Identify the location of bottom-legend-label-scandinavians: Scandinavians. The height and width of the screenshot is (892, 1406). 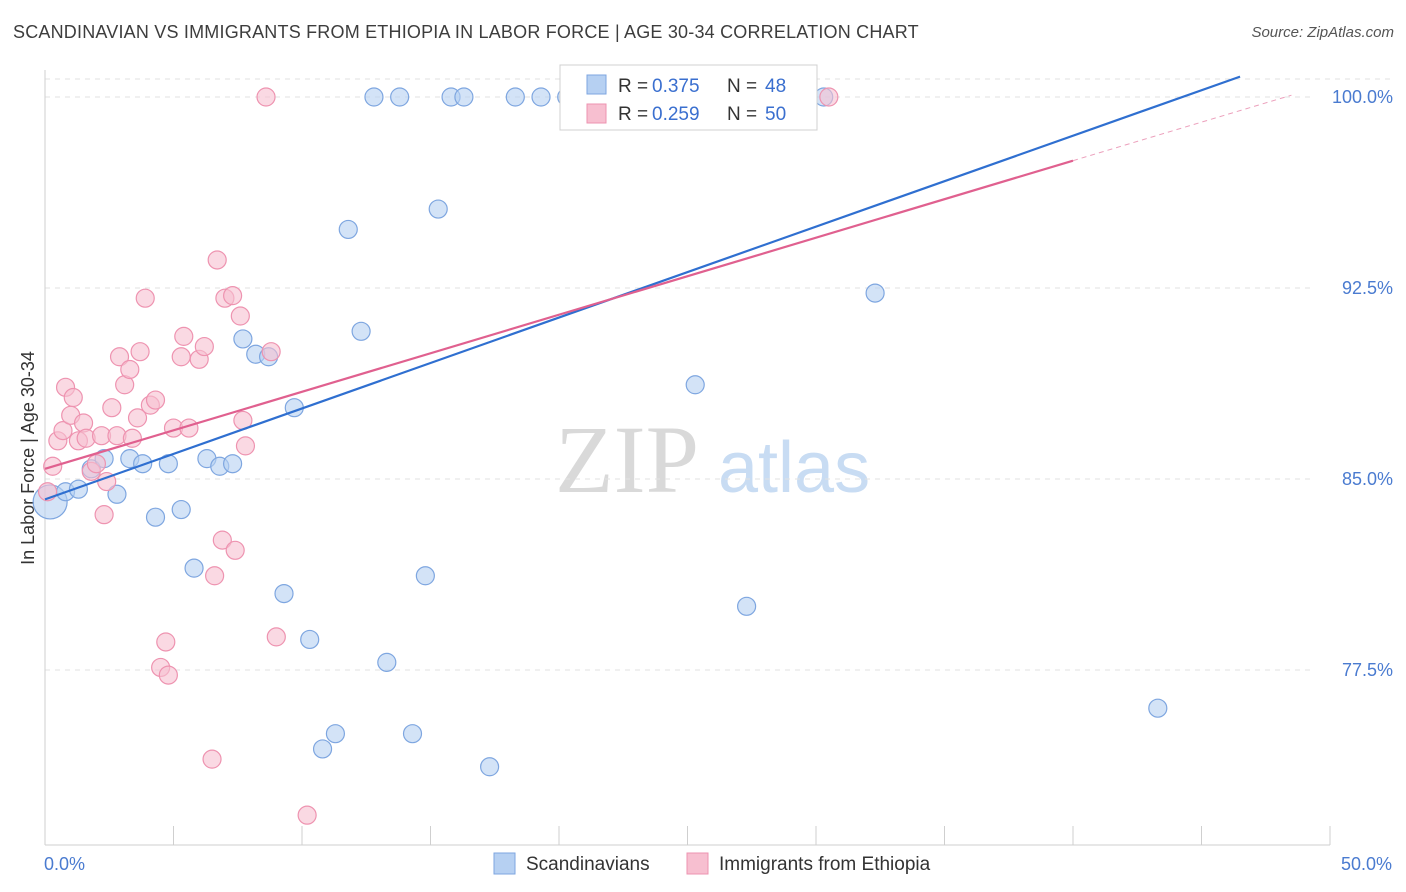
(588, 864).